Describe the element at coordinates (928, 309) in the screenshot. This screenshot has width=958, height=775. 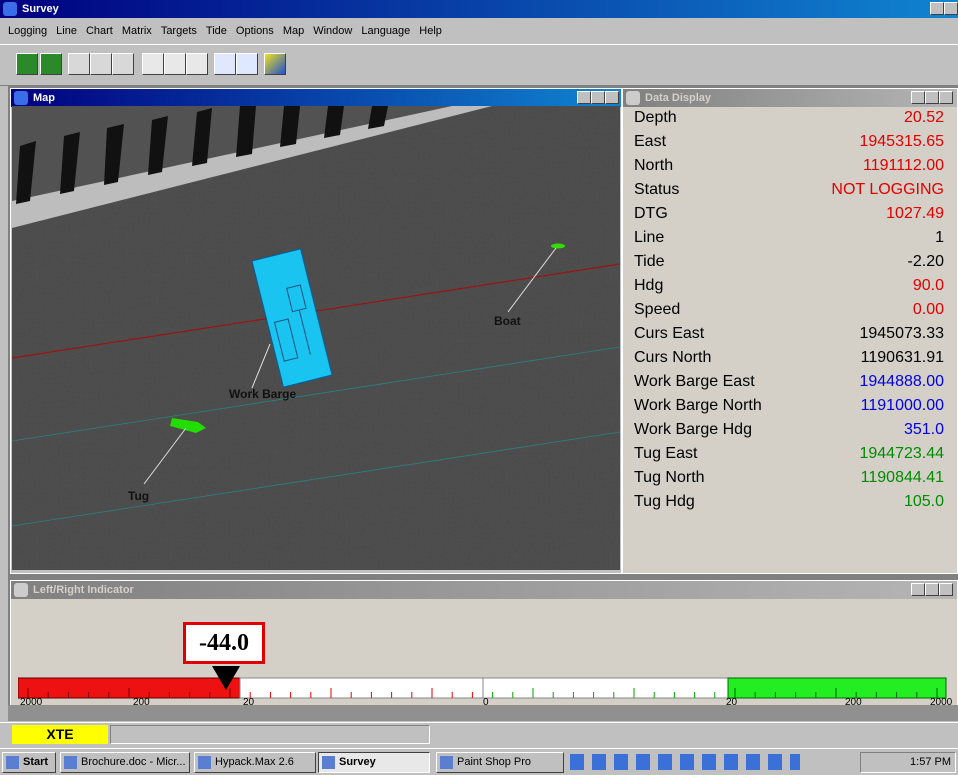
I see `row-value: 0.00` at that location.